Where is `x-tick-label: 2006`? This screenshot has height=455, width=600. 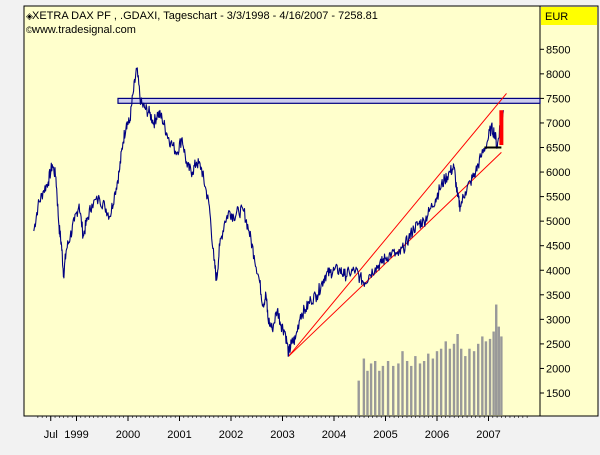
x-tick-label: 2006 is located at coordinates (437, 435).